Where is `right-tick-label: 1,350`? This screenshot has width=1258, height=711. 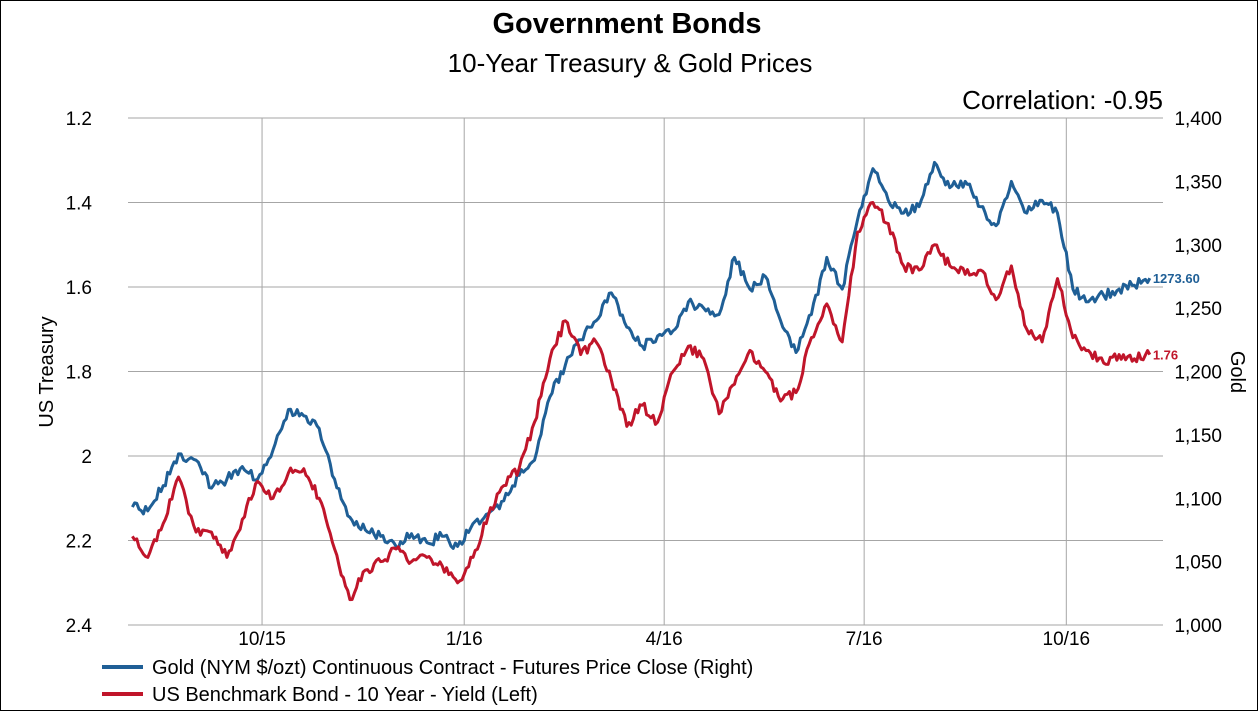
right-tick-label: 1,350 is located at coordinates (1198, 182).